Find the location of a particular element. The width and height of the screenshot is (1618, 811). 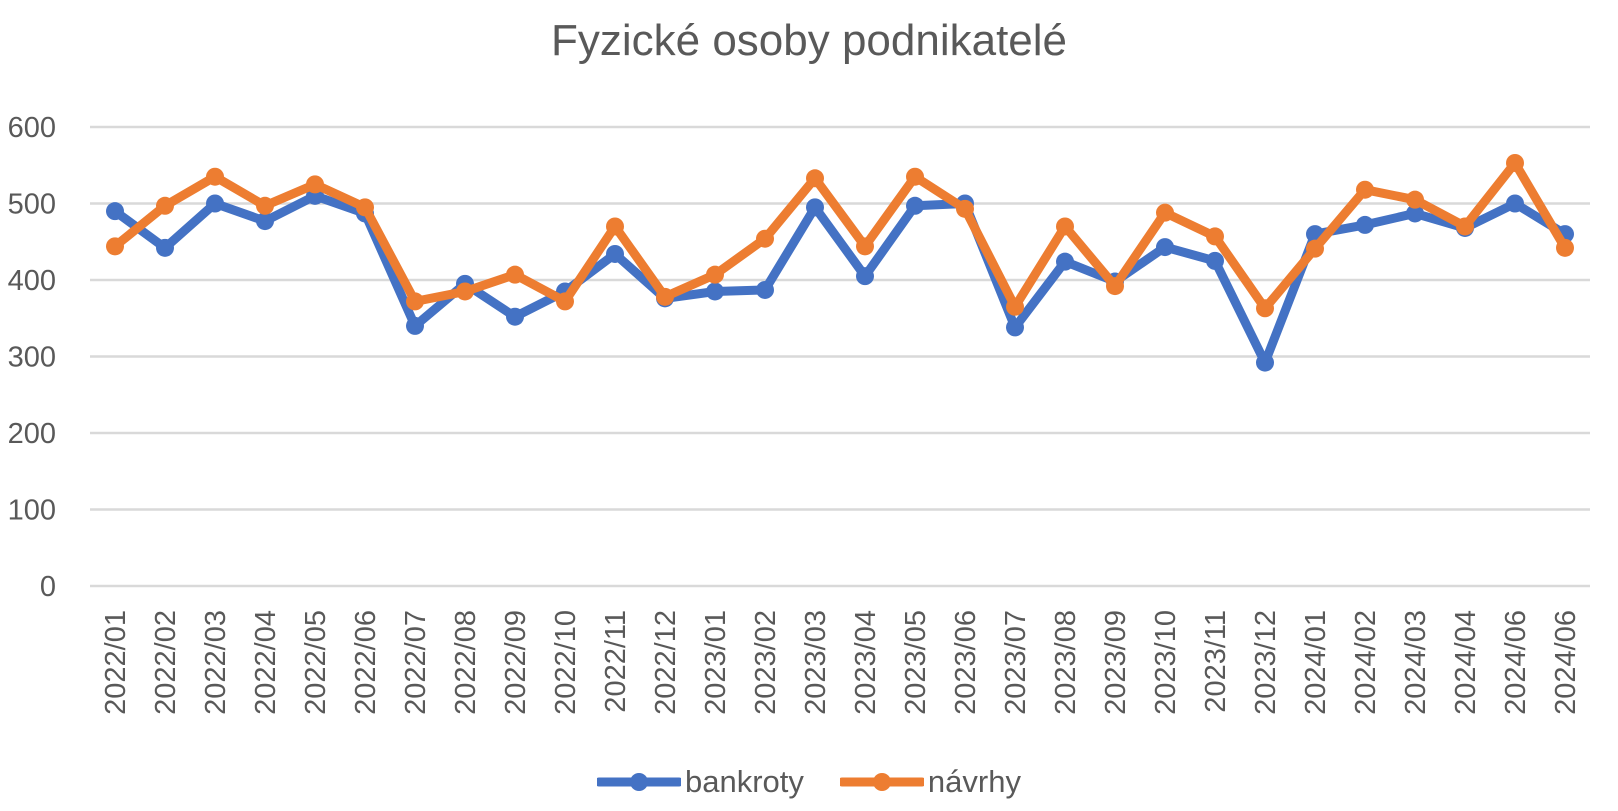

x-tick-label: 2024/04 is located at coordinates (1466, 662).